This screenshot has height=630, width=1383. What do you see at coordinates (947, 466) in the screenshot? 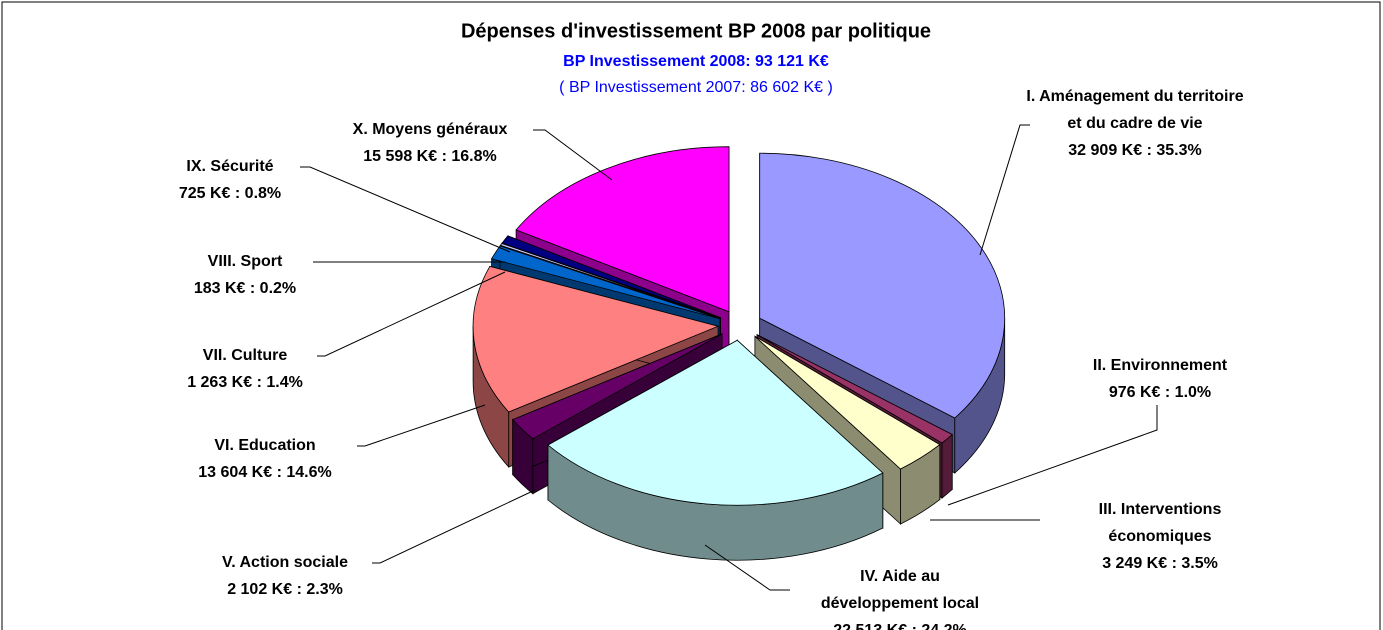
I see `slice-side` at bounding box center [947, 466].